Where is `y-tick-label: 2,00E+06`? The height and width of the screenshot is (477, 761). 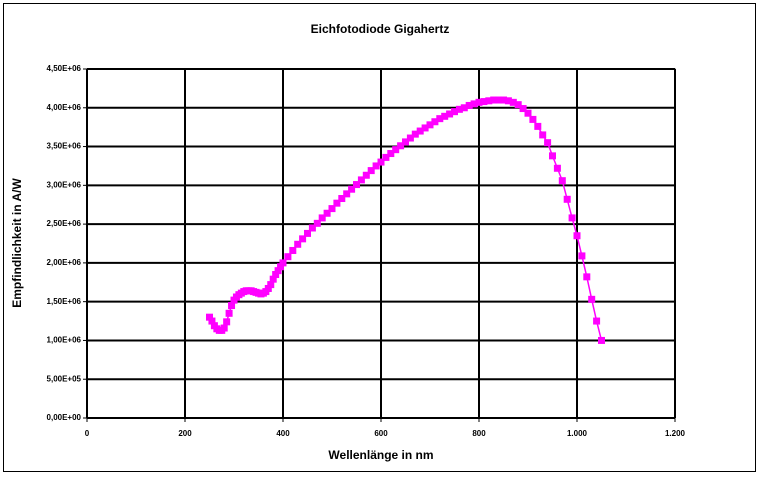 y-tick-label: 2,00E+06 is located at coordinates (64, 262).